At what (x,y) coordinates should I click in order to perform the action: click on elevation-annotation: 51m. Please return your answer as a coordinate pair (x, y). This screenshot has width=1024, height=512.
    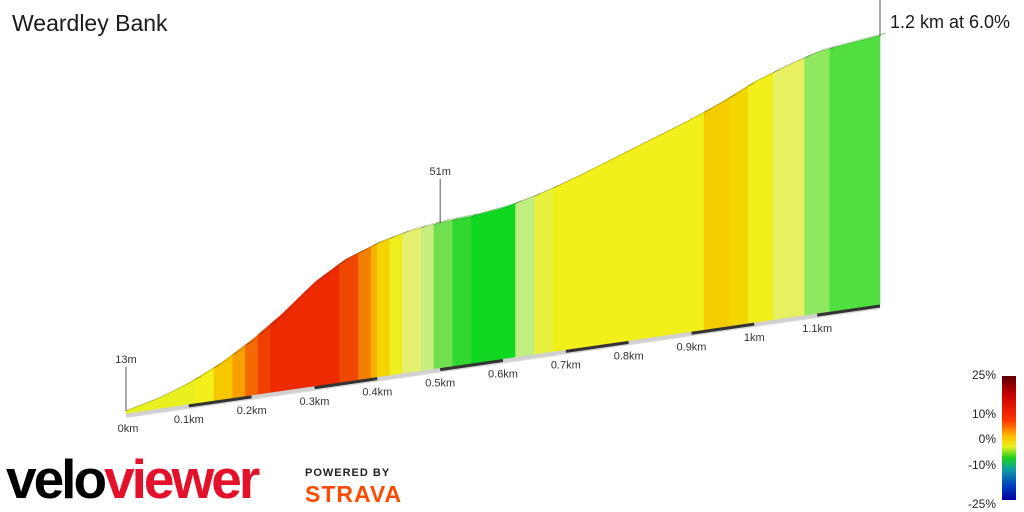
    Looking at the image, I should click on (439, 172).